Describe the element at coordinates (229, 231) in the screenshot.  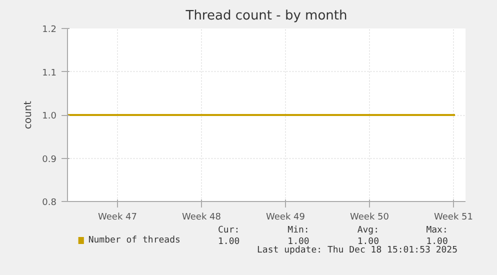
I see `text: Cur:` at that location.